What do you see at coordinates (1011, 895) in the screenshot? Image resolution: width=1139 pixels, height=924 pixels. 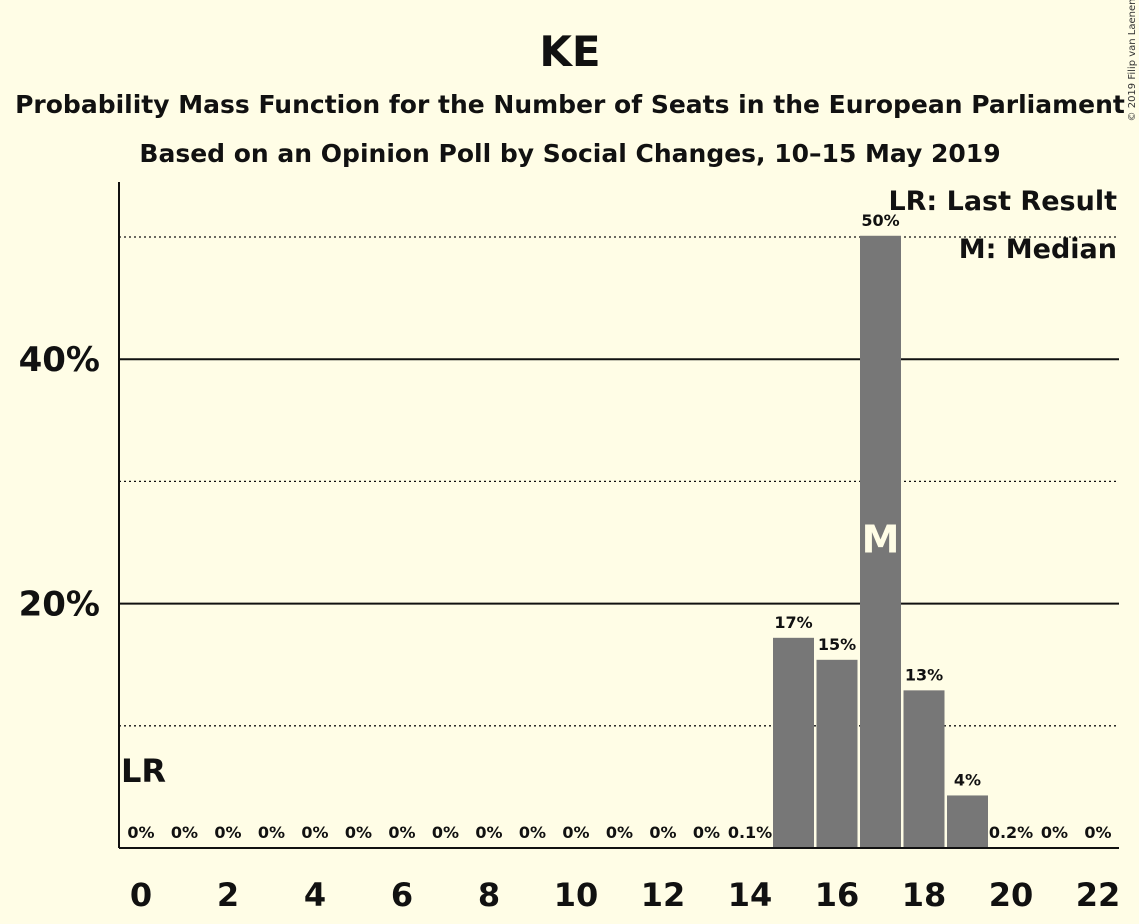 I see `x-tick-20: 20` at bounding box center [1011, 895].